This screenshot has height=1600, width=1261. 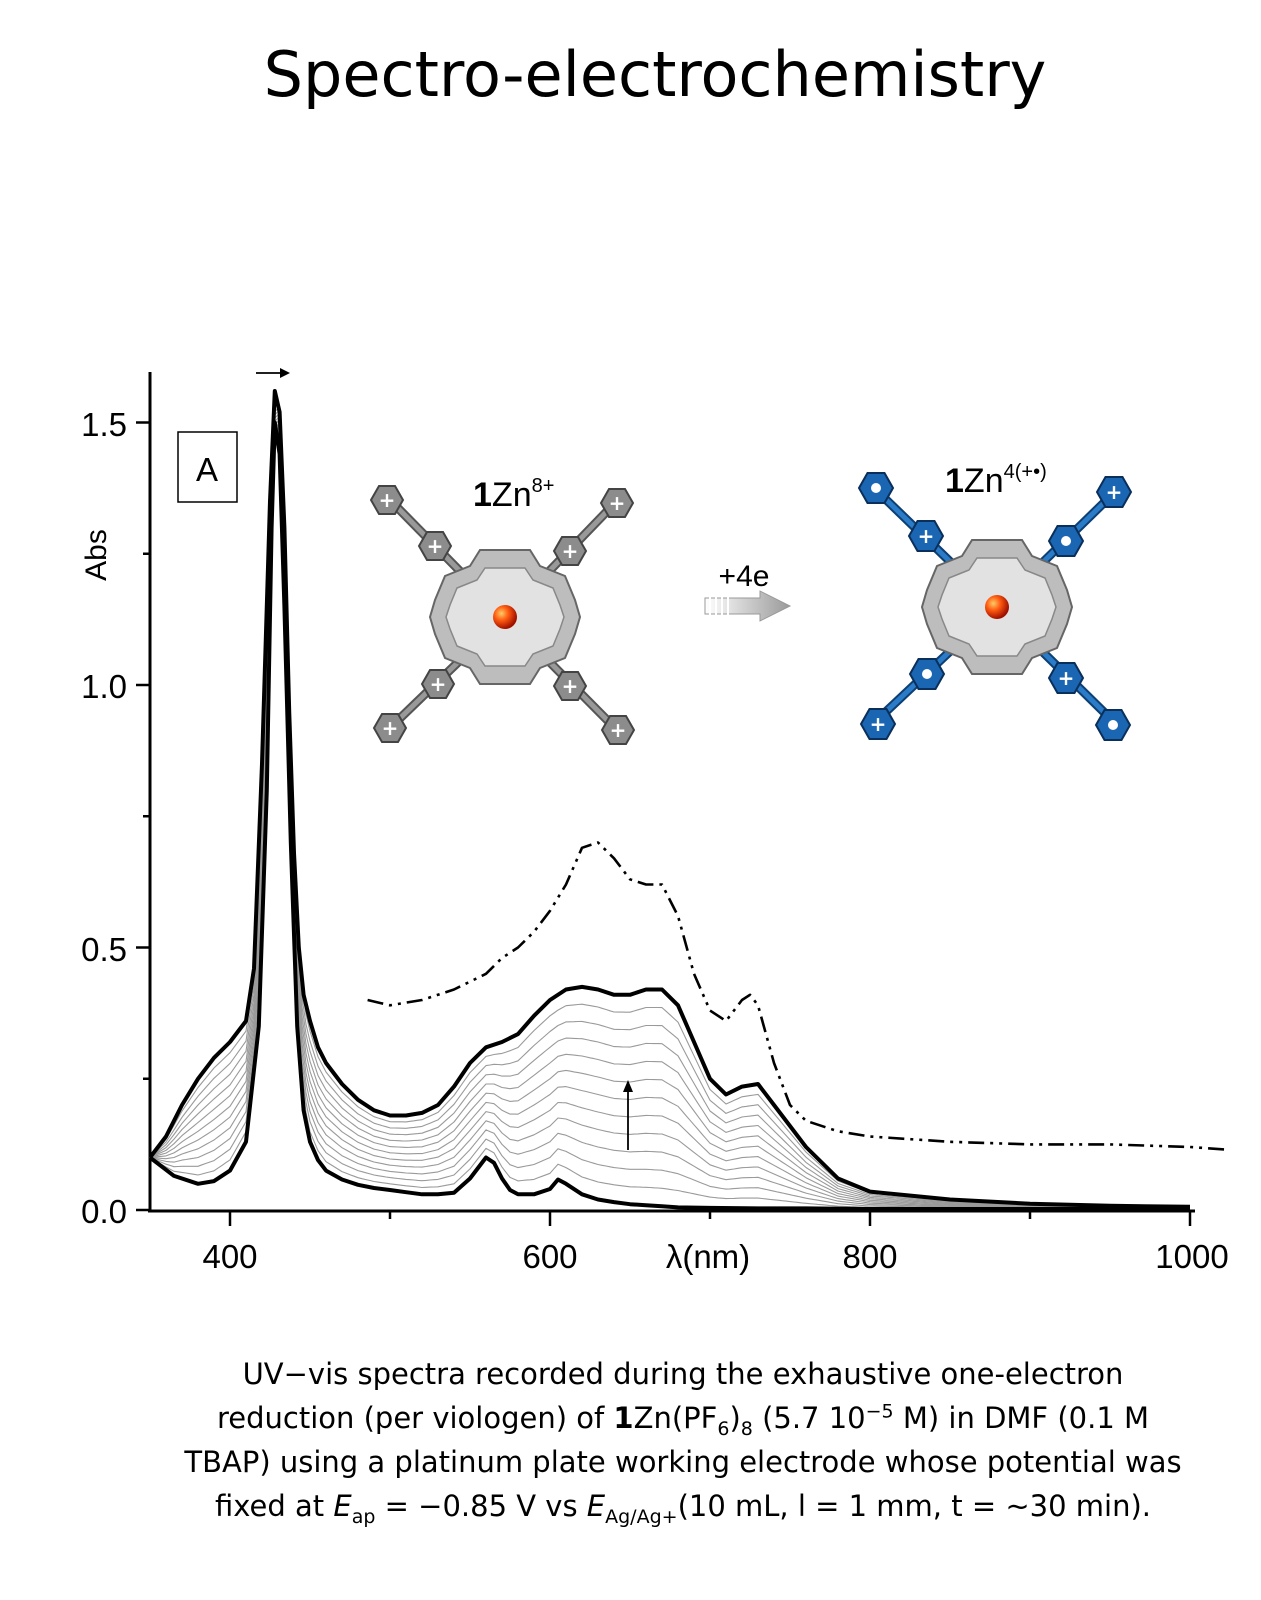 What do you see at coordinates (207, 469) in the screenshot?
I see `panel-label: A` at bounding box center [207, 469].